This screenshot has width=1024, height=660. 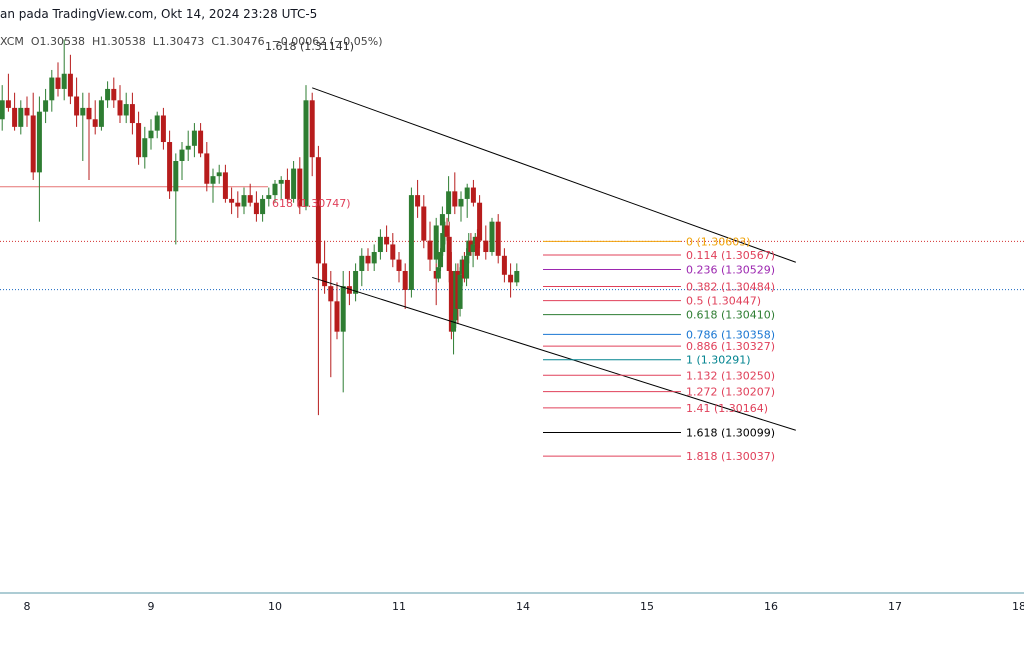 What do you see at coordinates (554, 175) in the screenshot?
I see `channel-upper-line` at bounding box center [554, 175].